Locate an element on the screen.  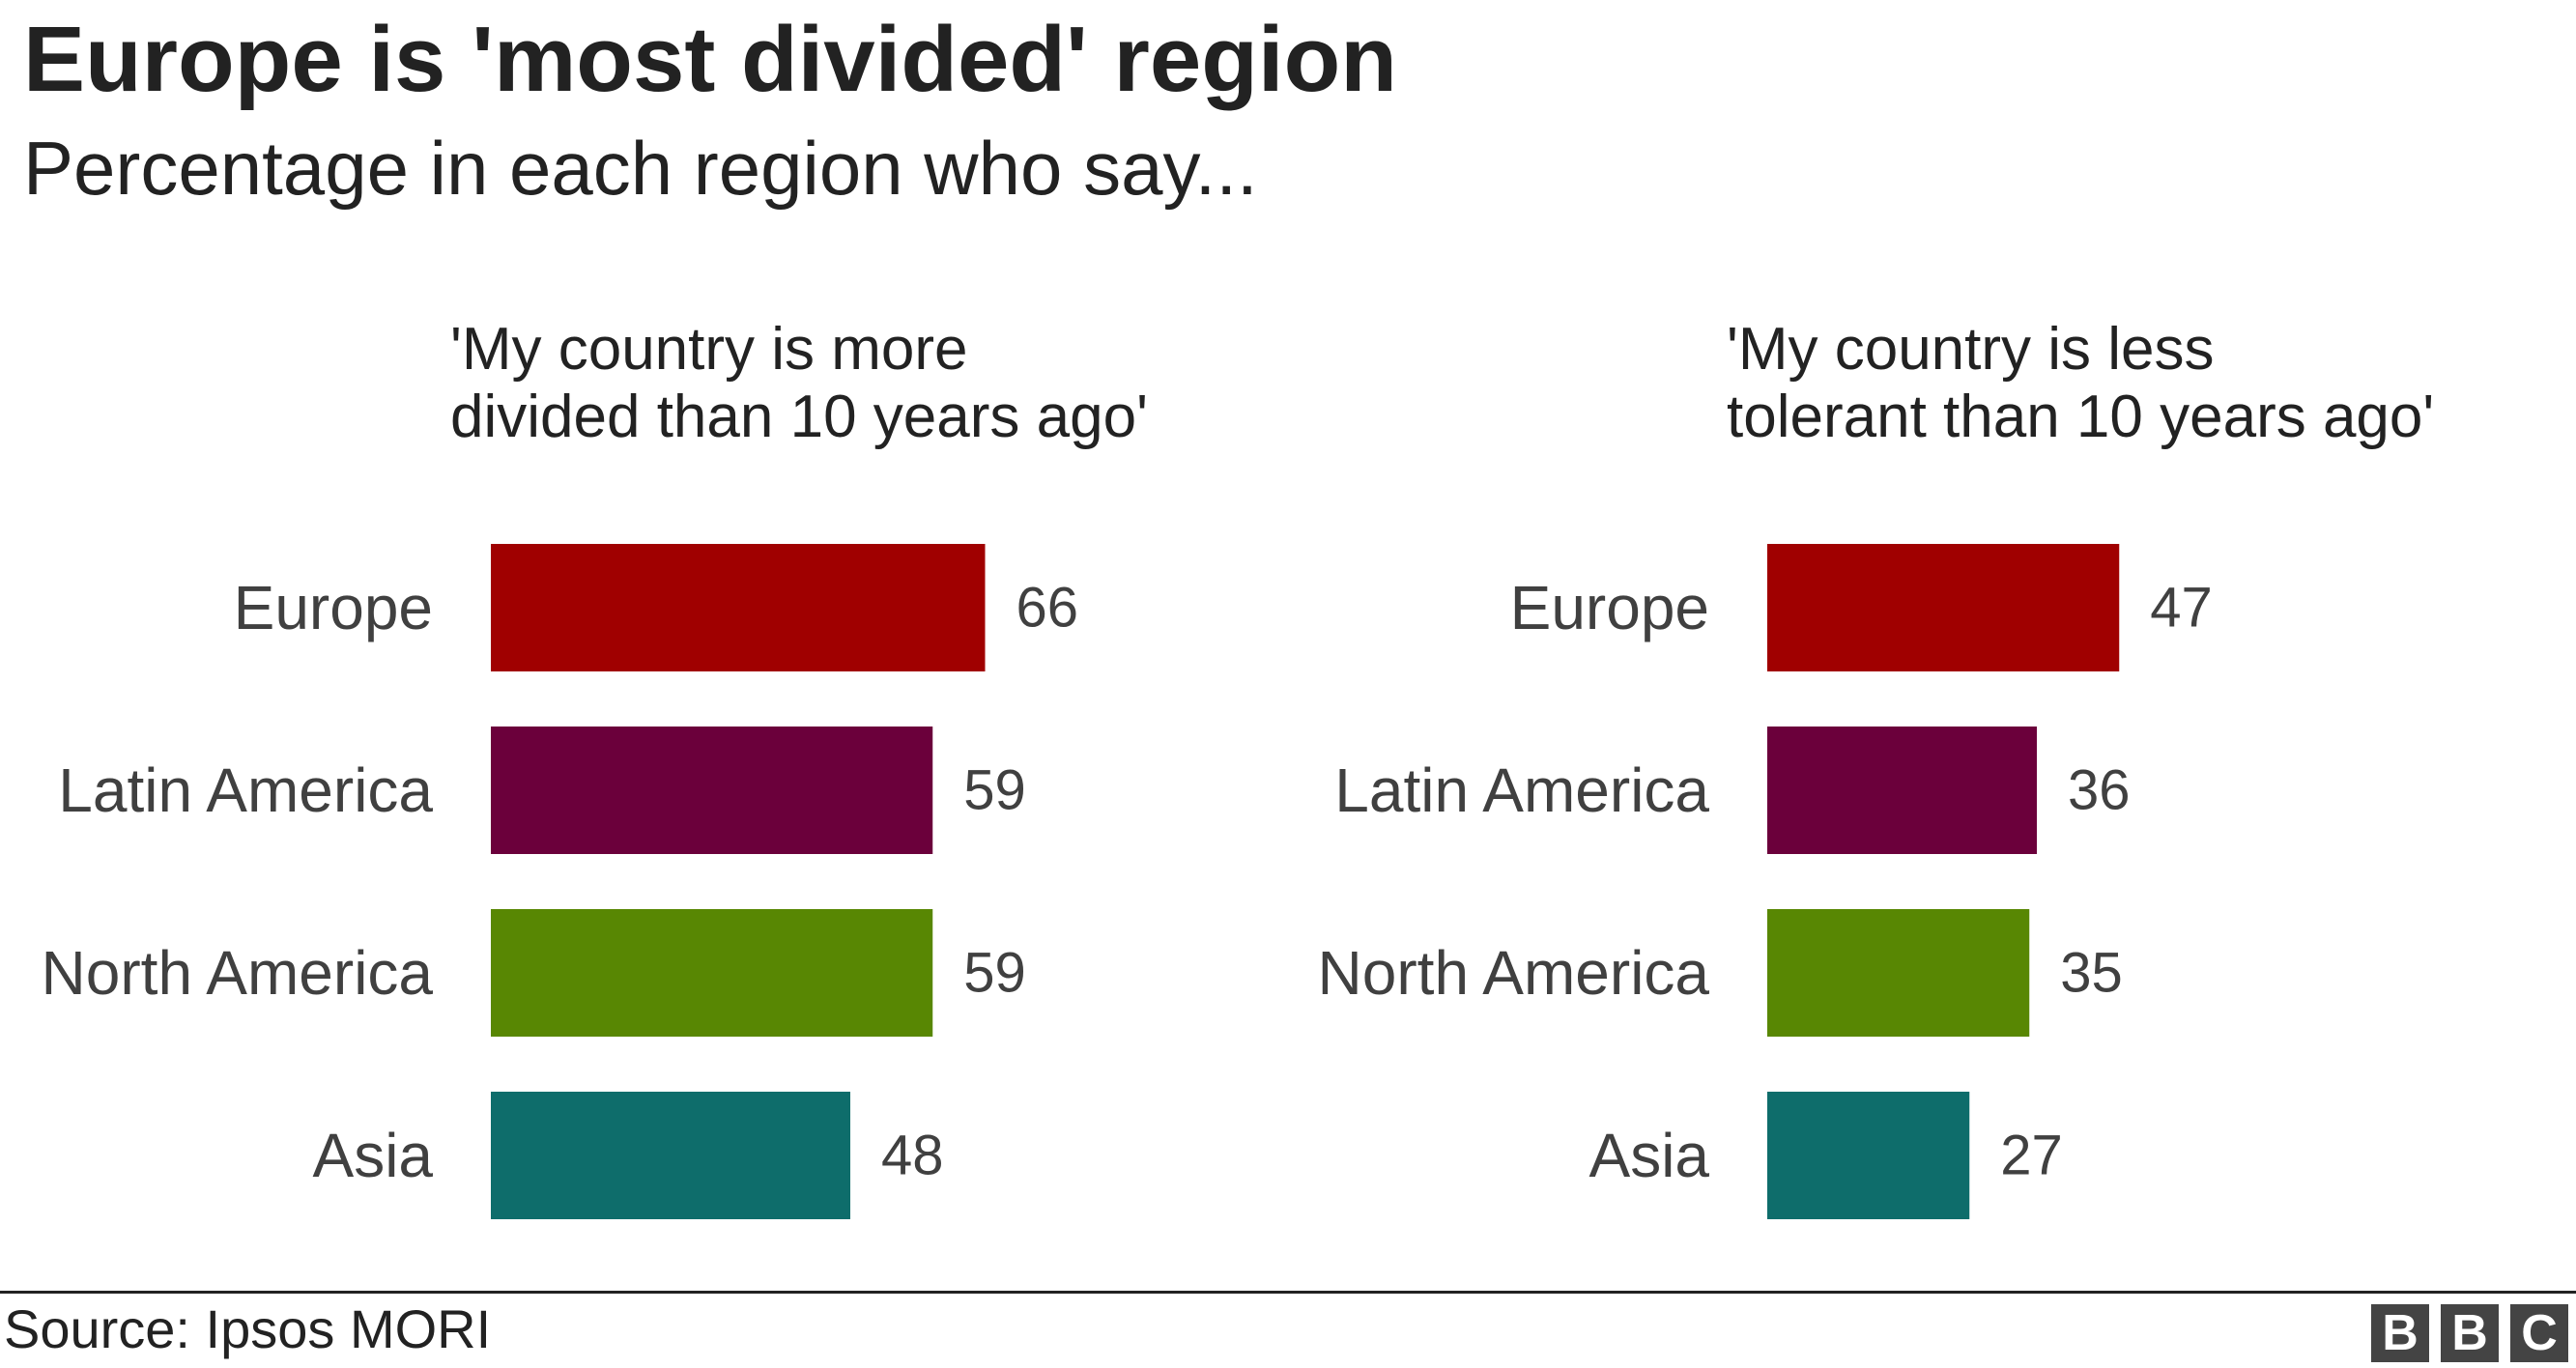
logo-block: C is located at coordinates (2539, 1333).